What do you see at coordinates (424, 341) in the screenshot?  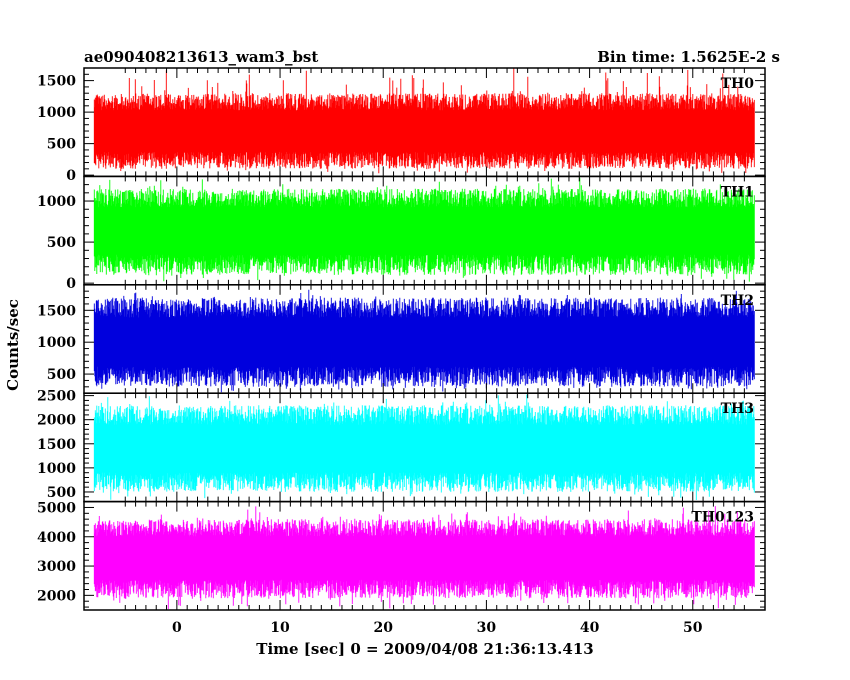 I see `series-th2` at bounding box center [424, 341].